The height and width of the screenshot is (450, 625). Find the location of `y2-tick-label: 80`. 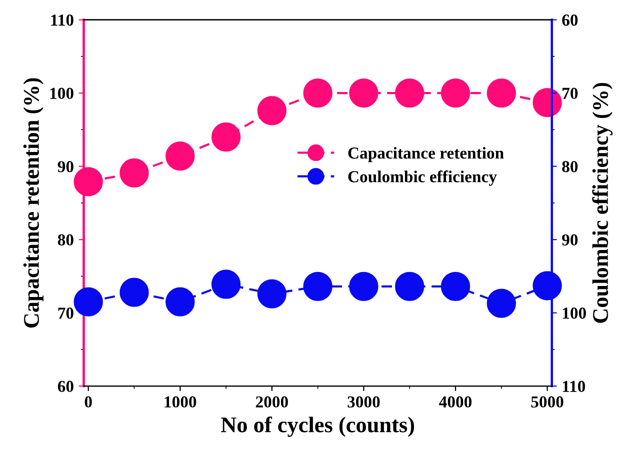

y2-tick-label: 80 is located at coordinates (570, 166).